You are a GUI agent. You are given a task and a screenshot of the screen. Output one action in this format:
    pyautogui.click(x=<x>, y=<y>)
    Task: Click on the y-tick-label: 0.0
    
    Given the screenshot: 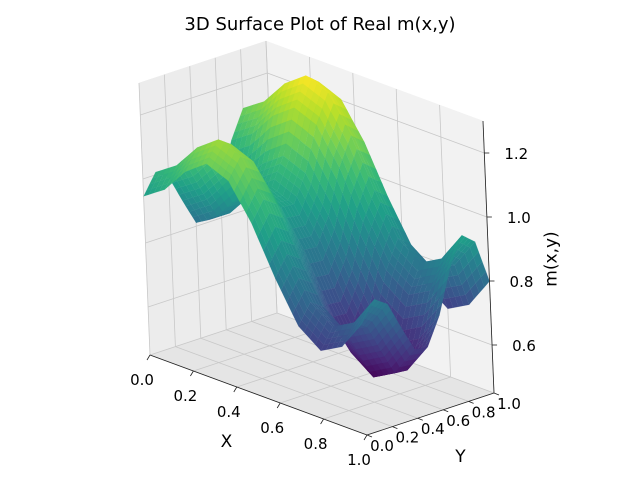 What is the action you would take?
    pyautogui.click(x=382, y=446)
    